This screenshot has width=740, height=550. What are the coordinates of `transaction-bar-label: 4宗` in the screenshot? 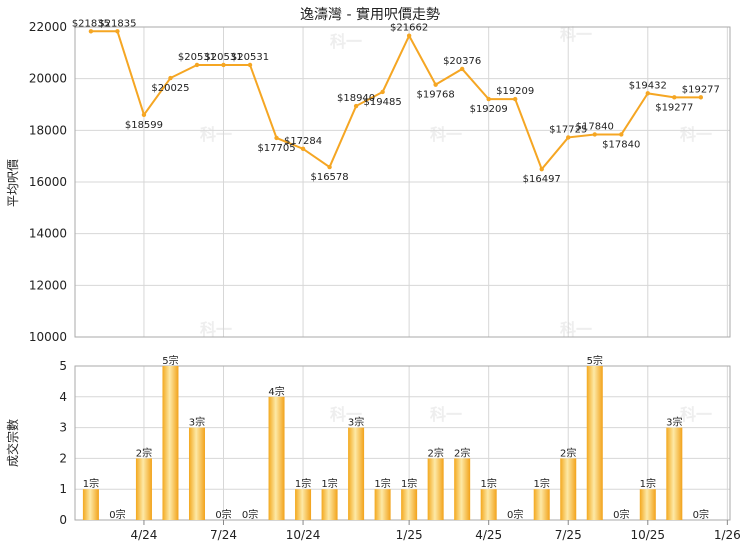 It's located at (276, 391).